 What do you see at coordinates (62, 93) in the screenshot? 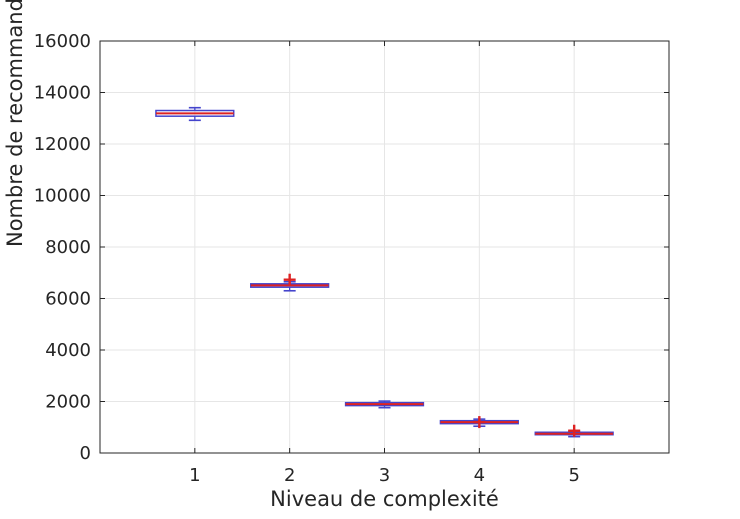
I see `y-tick-label: 14000` at bounding box center [62, 93].